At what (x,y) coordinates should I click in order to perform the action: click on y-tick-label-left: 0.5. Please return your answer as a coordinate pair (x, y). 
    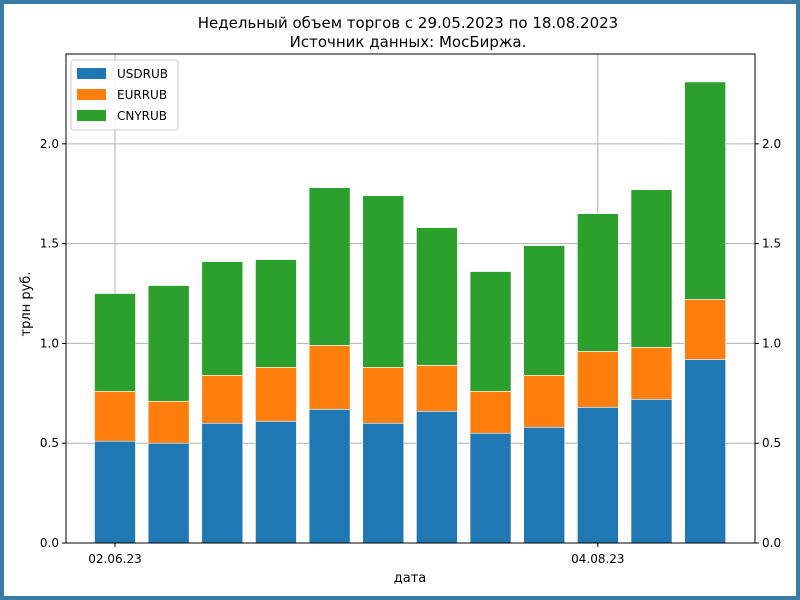
    Looking at the image, I should click on (49, 443).